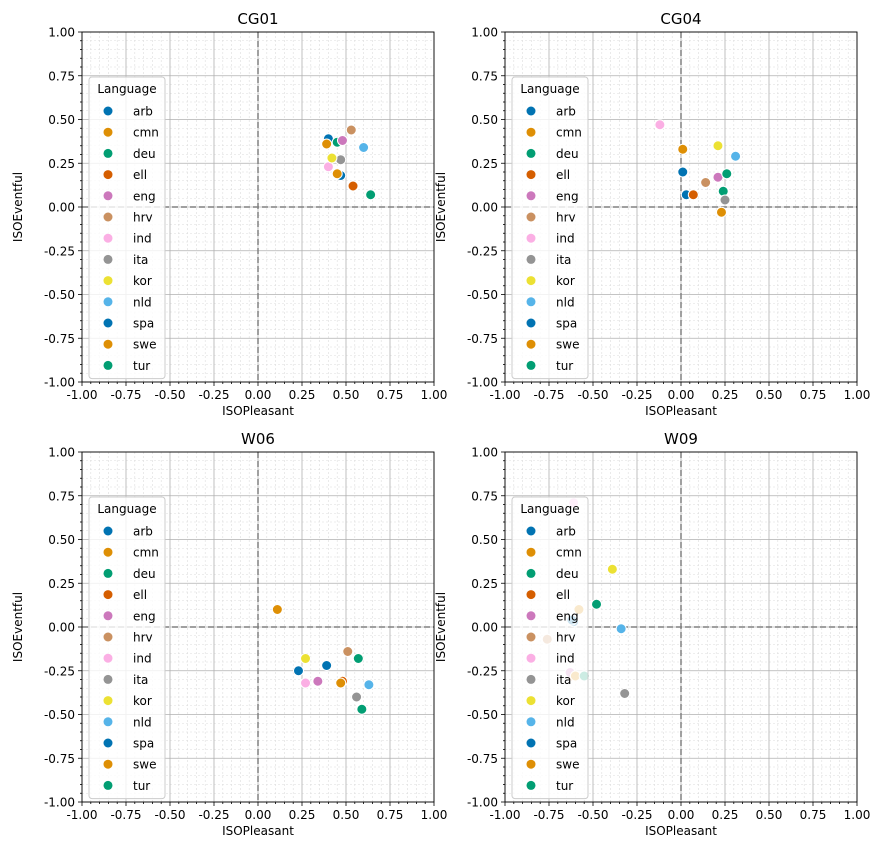 The width and height of the screenshot is (882, 855). What do you see at coordinates (61, 628) in the screenshot?
I see `y-tick-label: 0.00` at bounding box center [61, 628].